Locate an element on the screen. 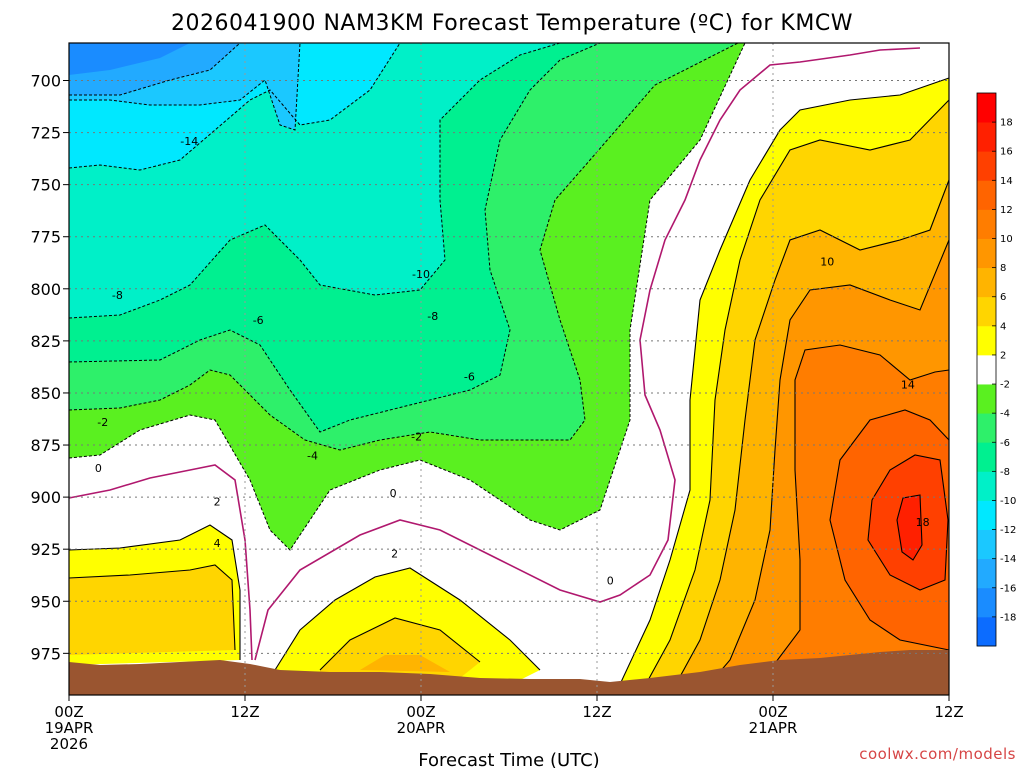 The width and height of the screenshot is (1024, 768). contour-minus10 is located at coordinates (234, 106).